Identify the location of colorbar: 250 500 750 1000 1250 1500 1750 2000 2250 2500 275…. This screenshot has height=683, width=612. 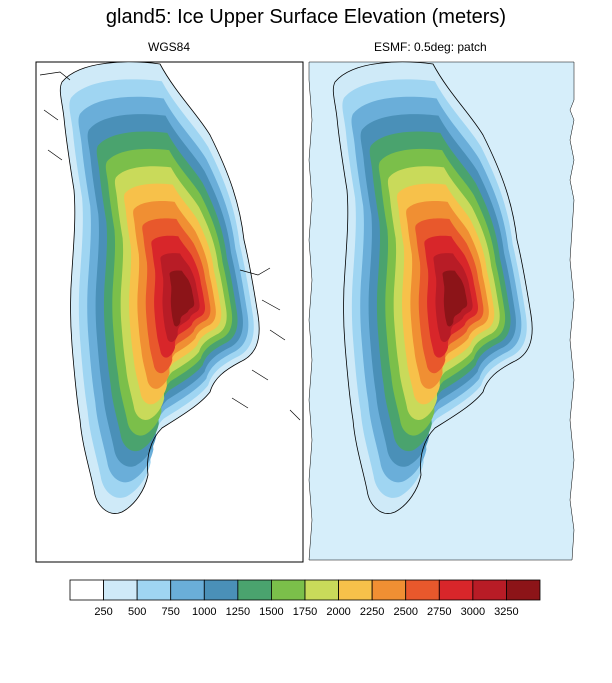
(305, 598).